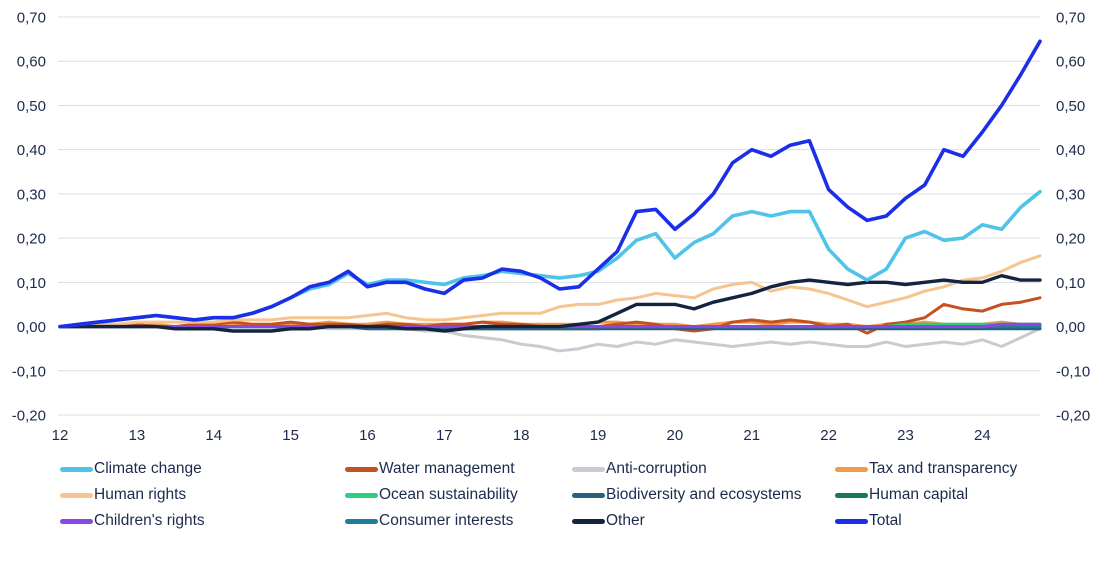  Describe the element at coordinates (60, 435) in the screenshot. I see `x-axis-label: 12` at that location.